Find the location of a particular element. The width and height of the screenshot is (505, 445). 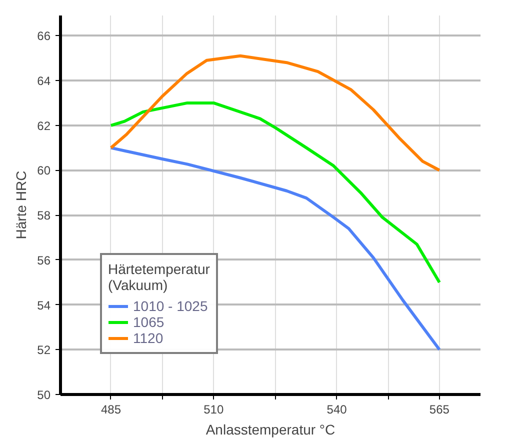

x-tick-label: 510 is located at coordinates (214, 409).